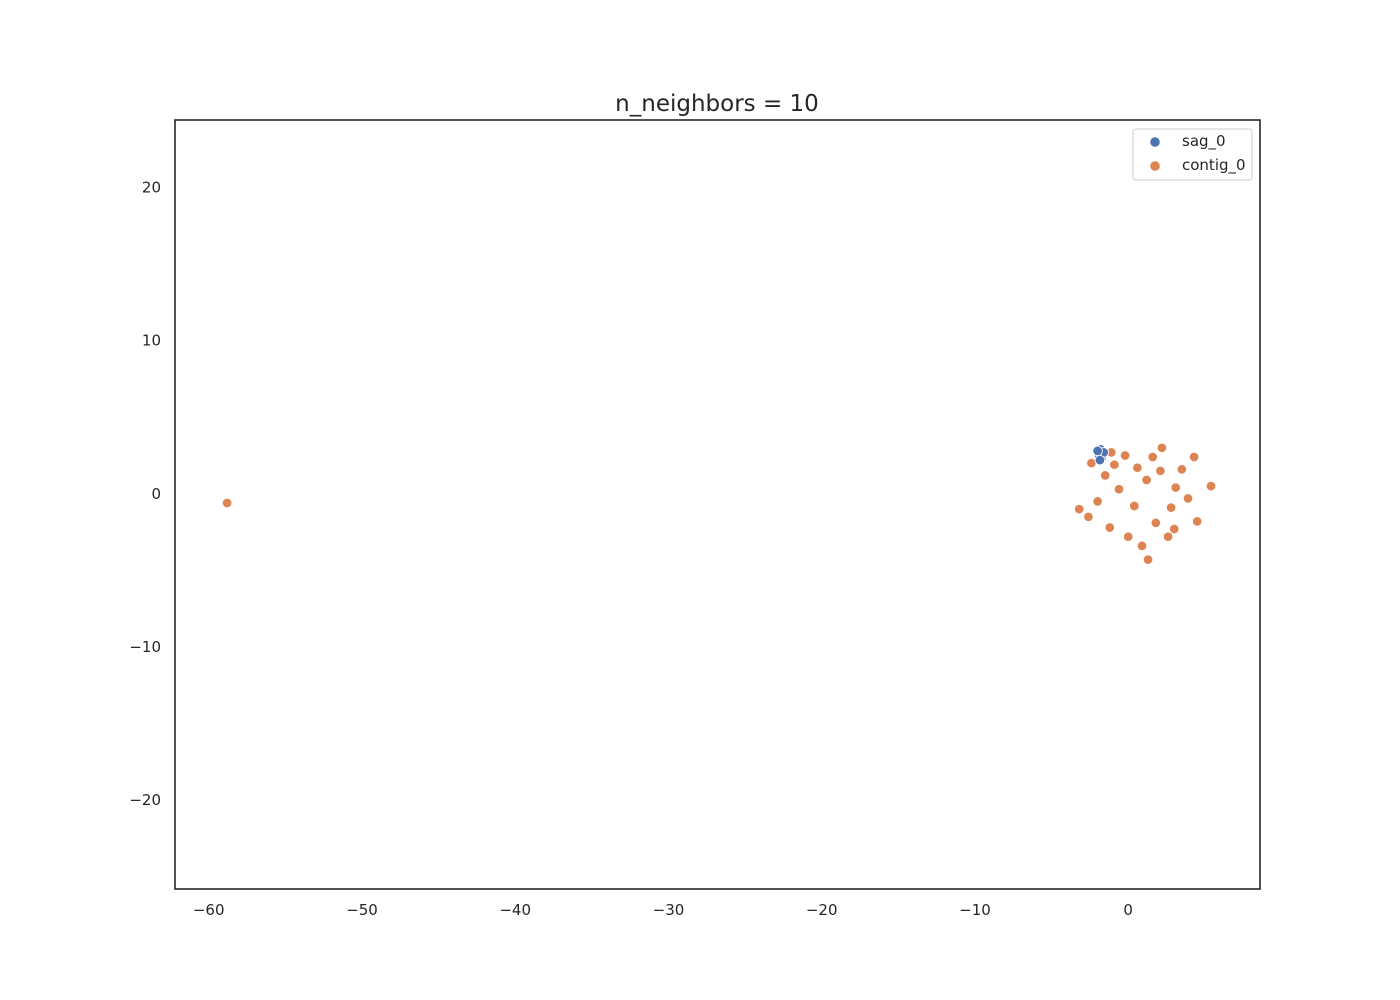  Describe the element at coordinates (151, 341) in the screenshot. I see `y-tick-label: 10` at that location.